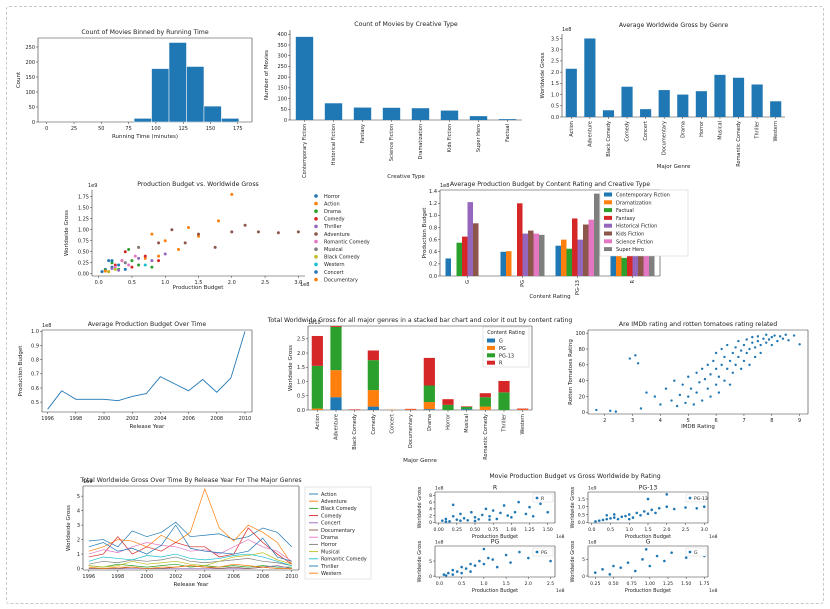 The image size is (830, 609). What do you see at coordinates (636, 227) in the screenshot?
I see `legend-label: Historical Fiction` at bounding box center [636, 227].